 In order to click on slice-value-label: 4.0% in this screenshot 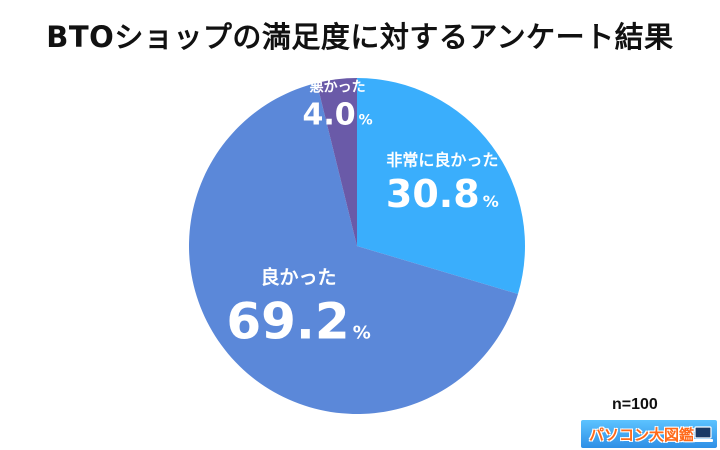, I will do `click(337, 114)`.